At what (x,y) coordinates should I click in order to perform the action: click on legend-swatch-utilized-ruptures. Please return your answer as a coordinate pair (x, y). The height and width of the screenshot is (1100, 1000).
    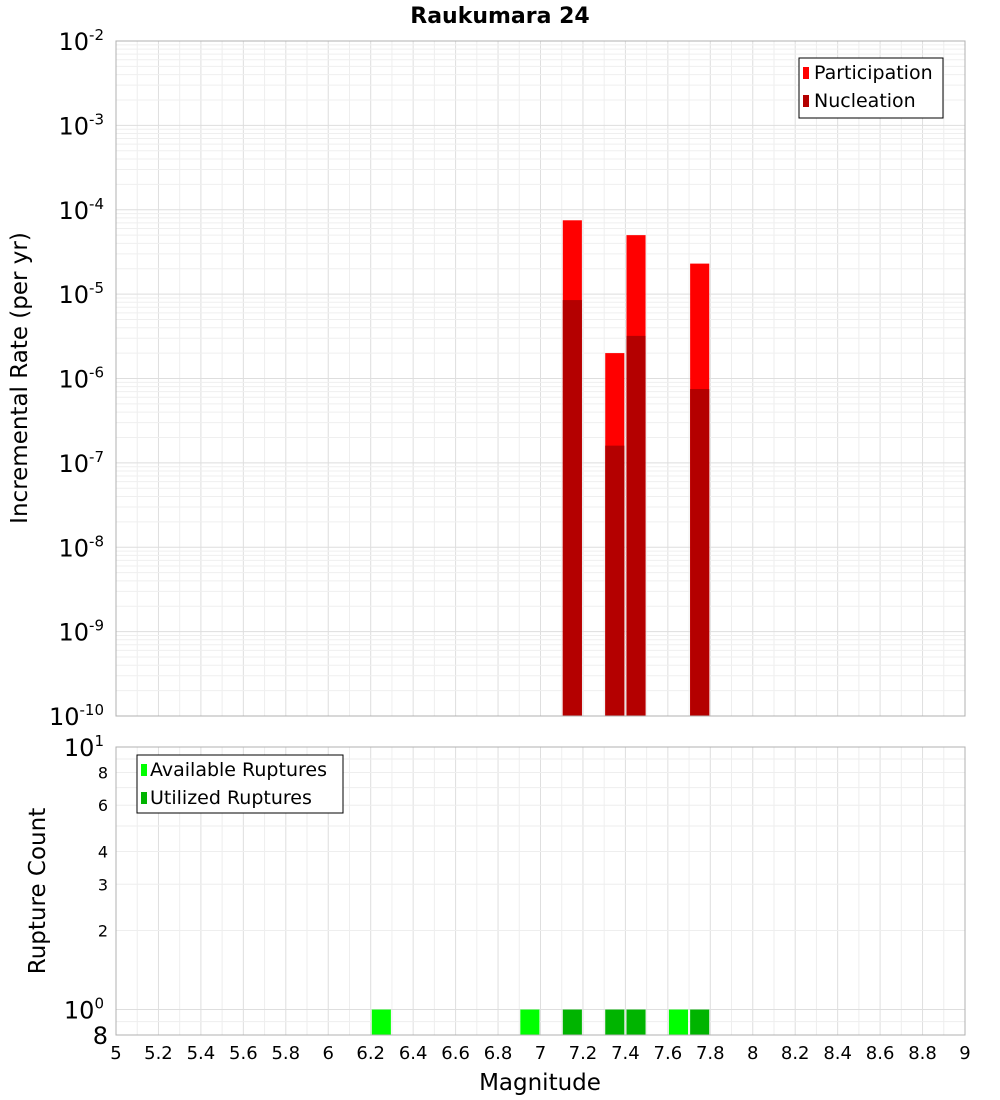
    Looking at the image, I should click on (144, 798).